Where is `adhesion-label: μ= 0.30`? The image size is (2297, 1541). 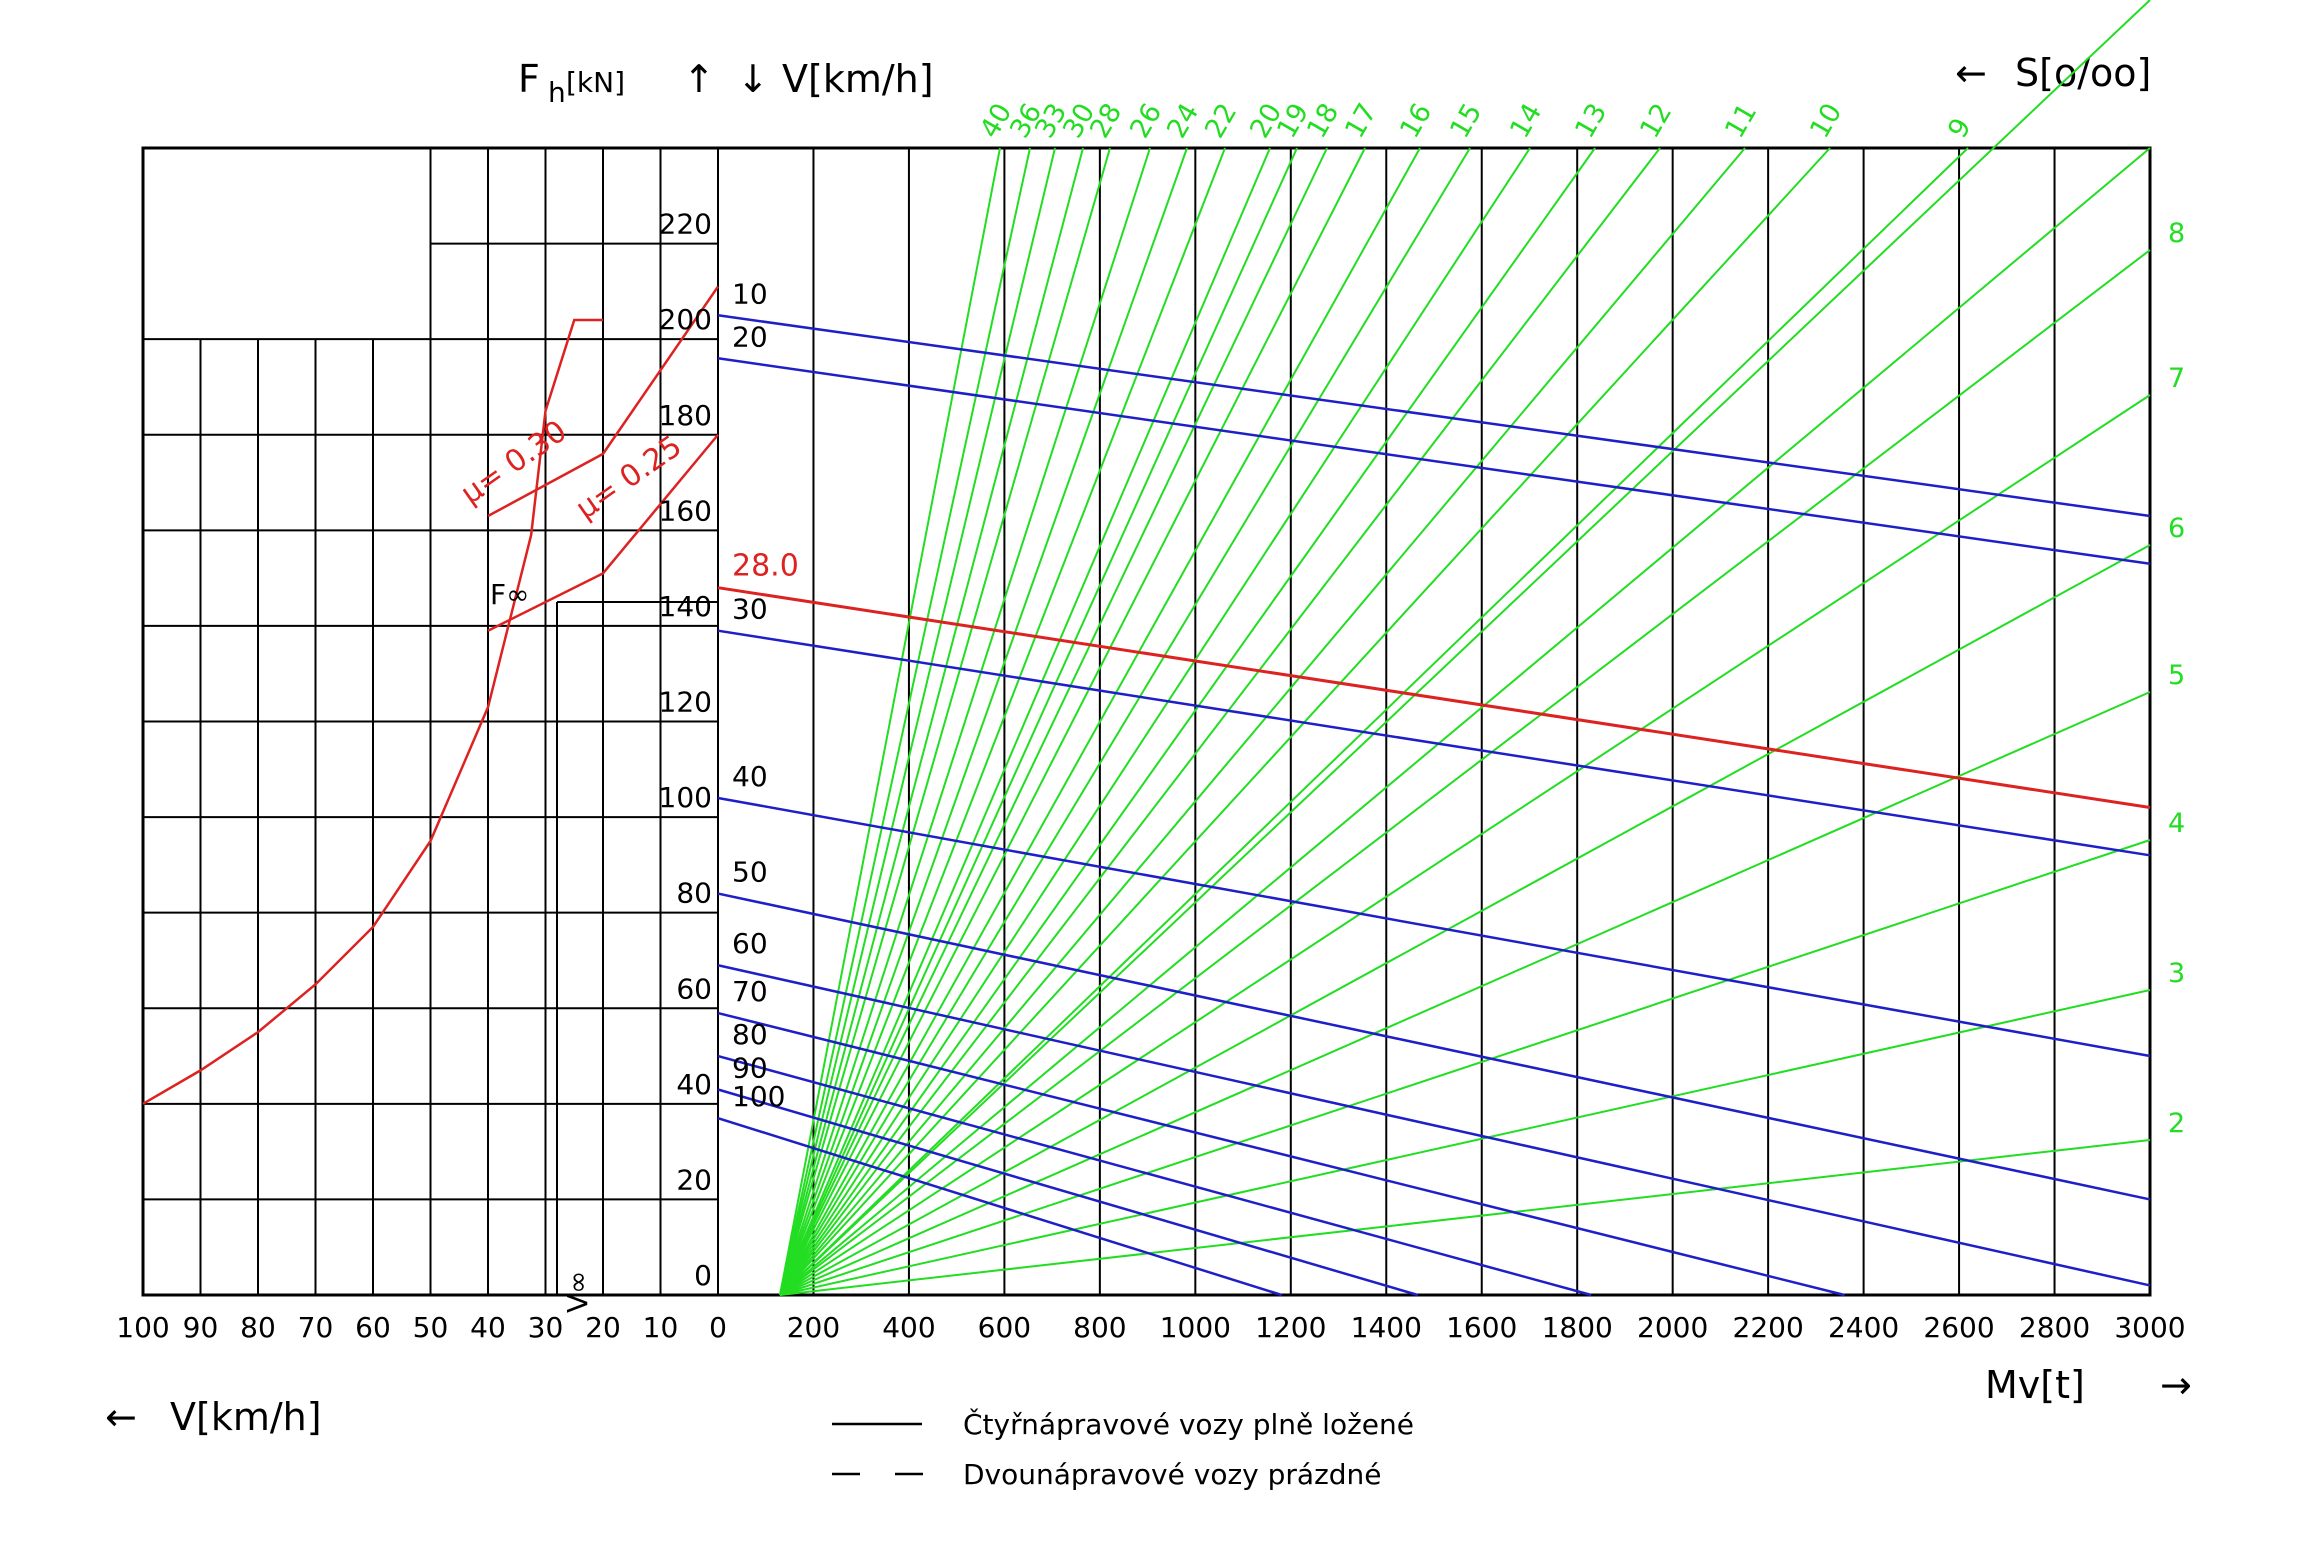
adhesion-label: μ= 0.30 is located at coordinates (514, 463).